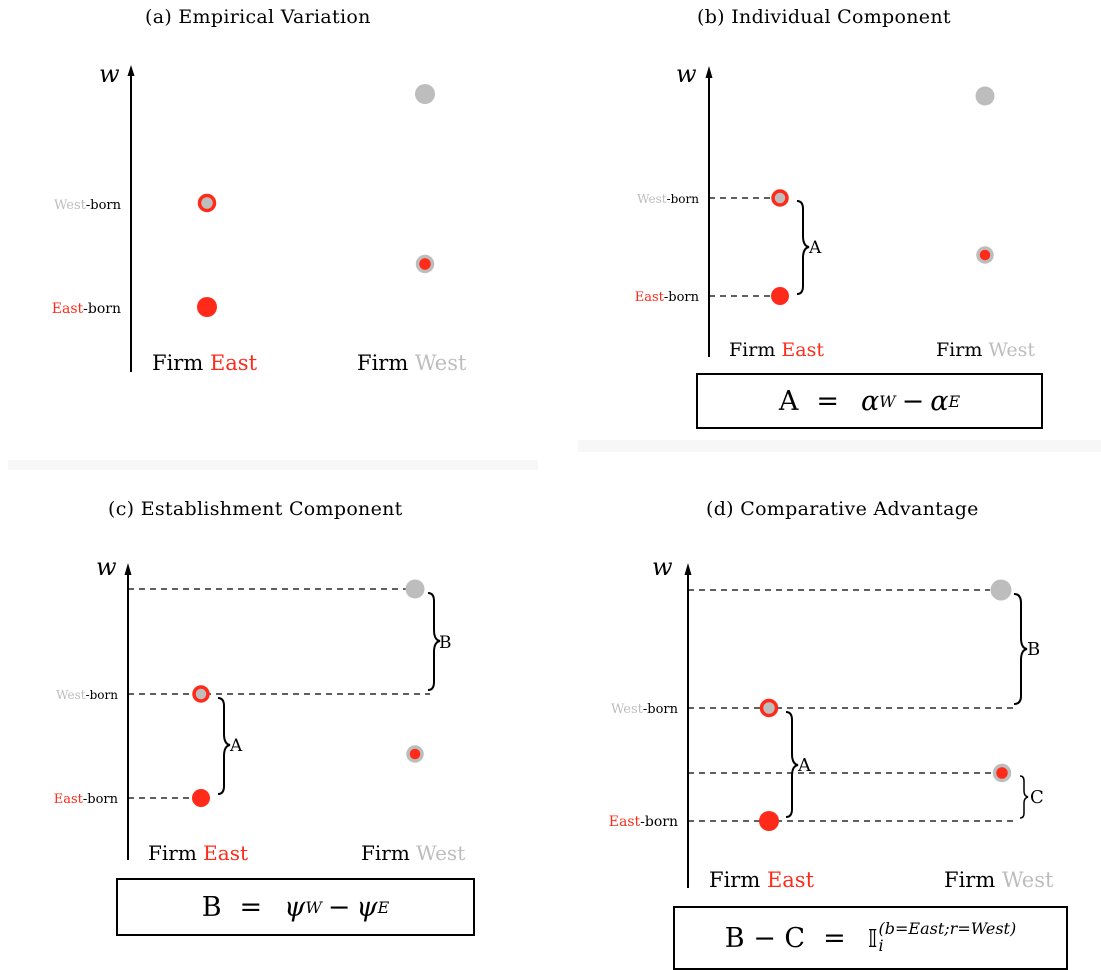  Describe the element at coordinates (887, 401) in the screenshot. I see `formula-term1-sup: W` at that location.